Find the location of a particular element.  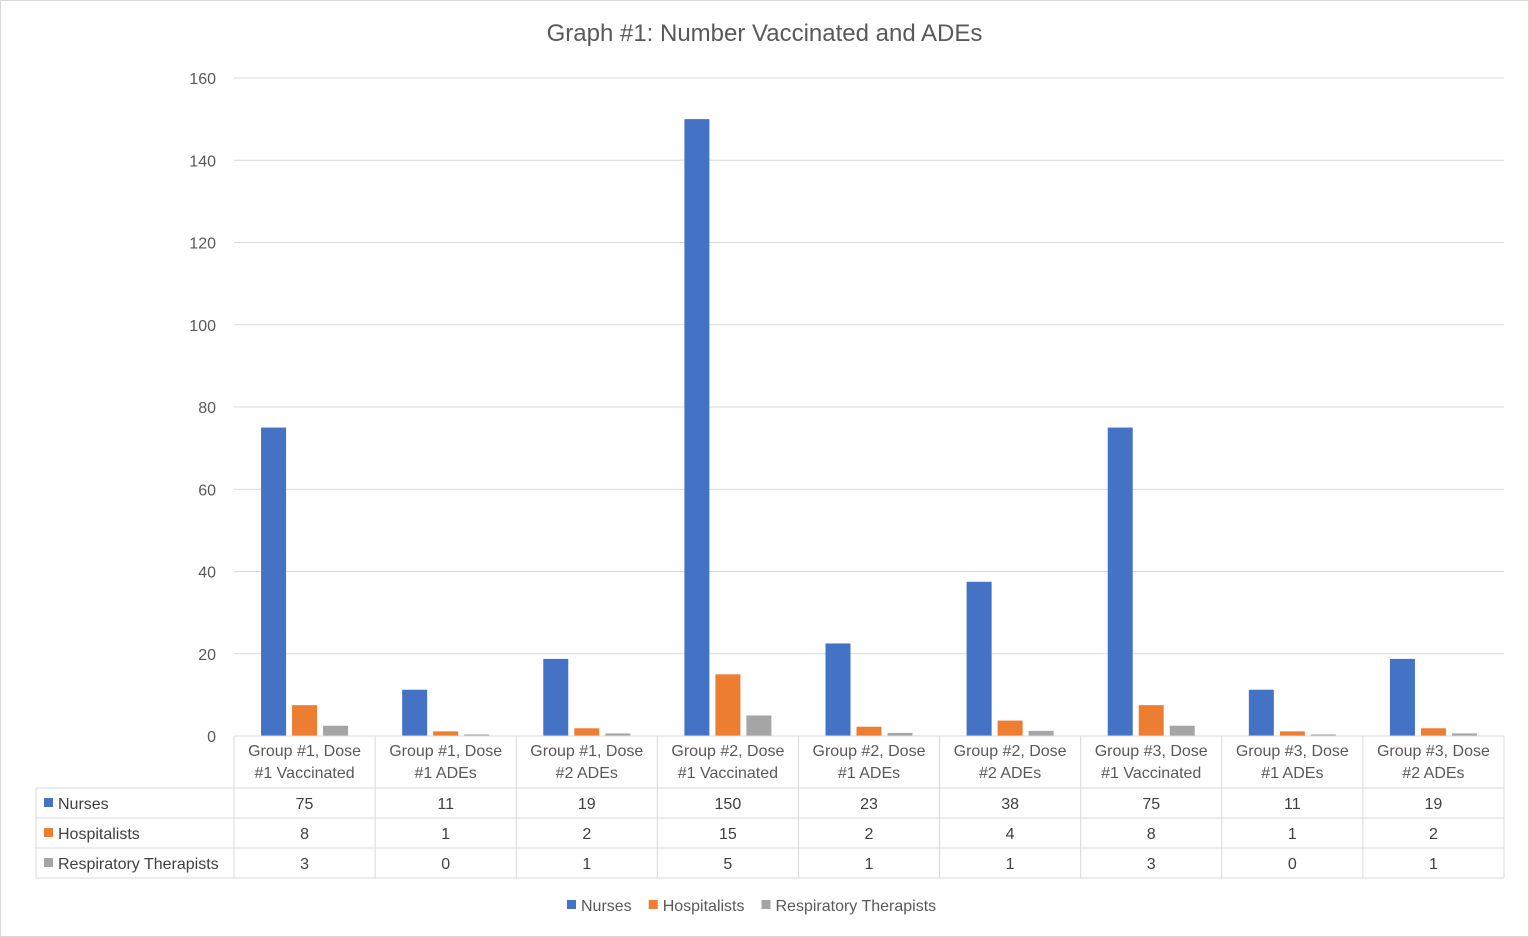

legend-label: Nurses is located at coordinates (606, 906).